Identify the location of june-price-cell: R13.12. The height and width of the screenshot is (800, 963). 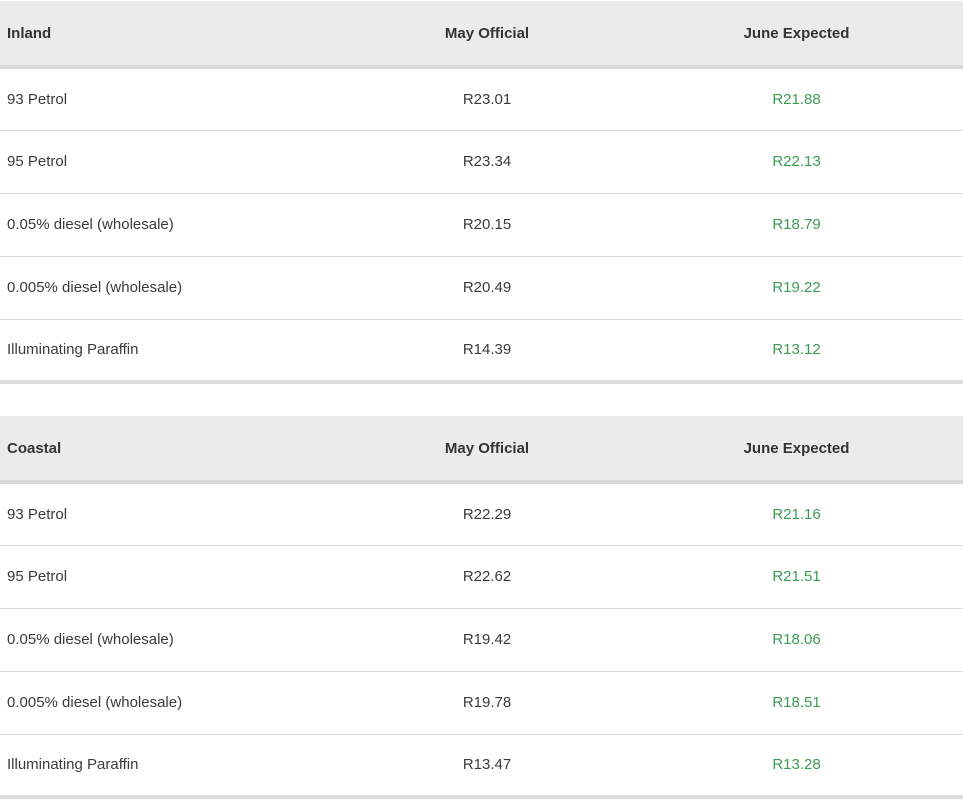
(796, 351).